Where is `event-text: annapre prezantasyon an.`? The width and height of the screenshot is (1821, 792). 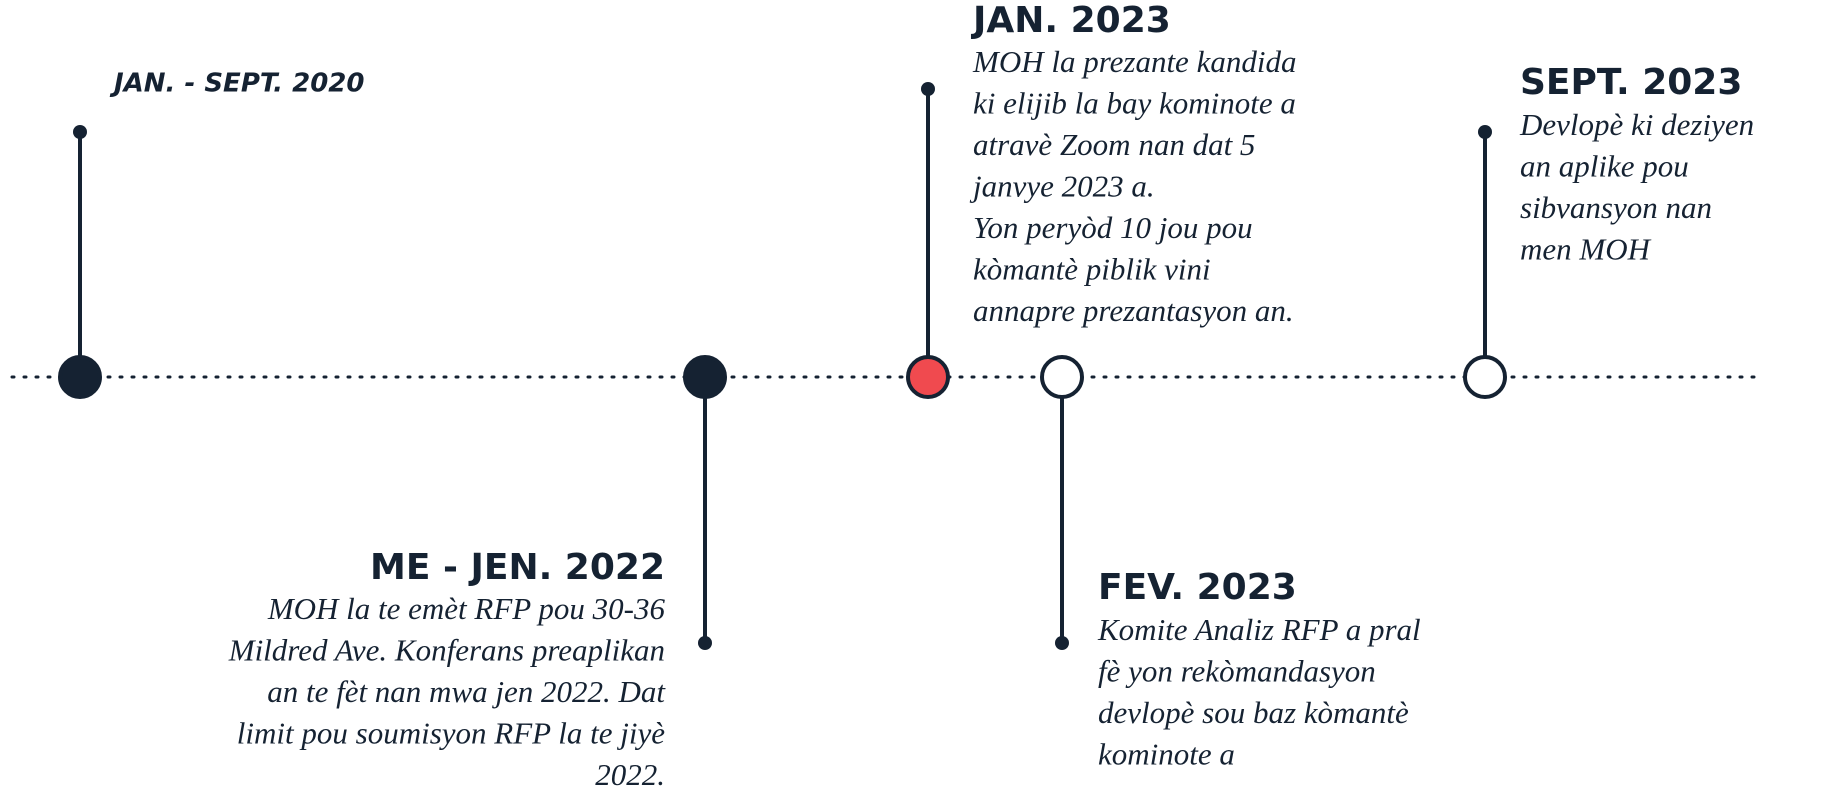 event-text: annapre prezantasyon an. is located at coordinates (1133, 310).